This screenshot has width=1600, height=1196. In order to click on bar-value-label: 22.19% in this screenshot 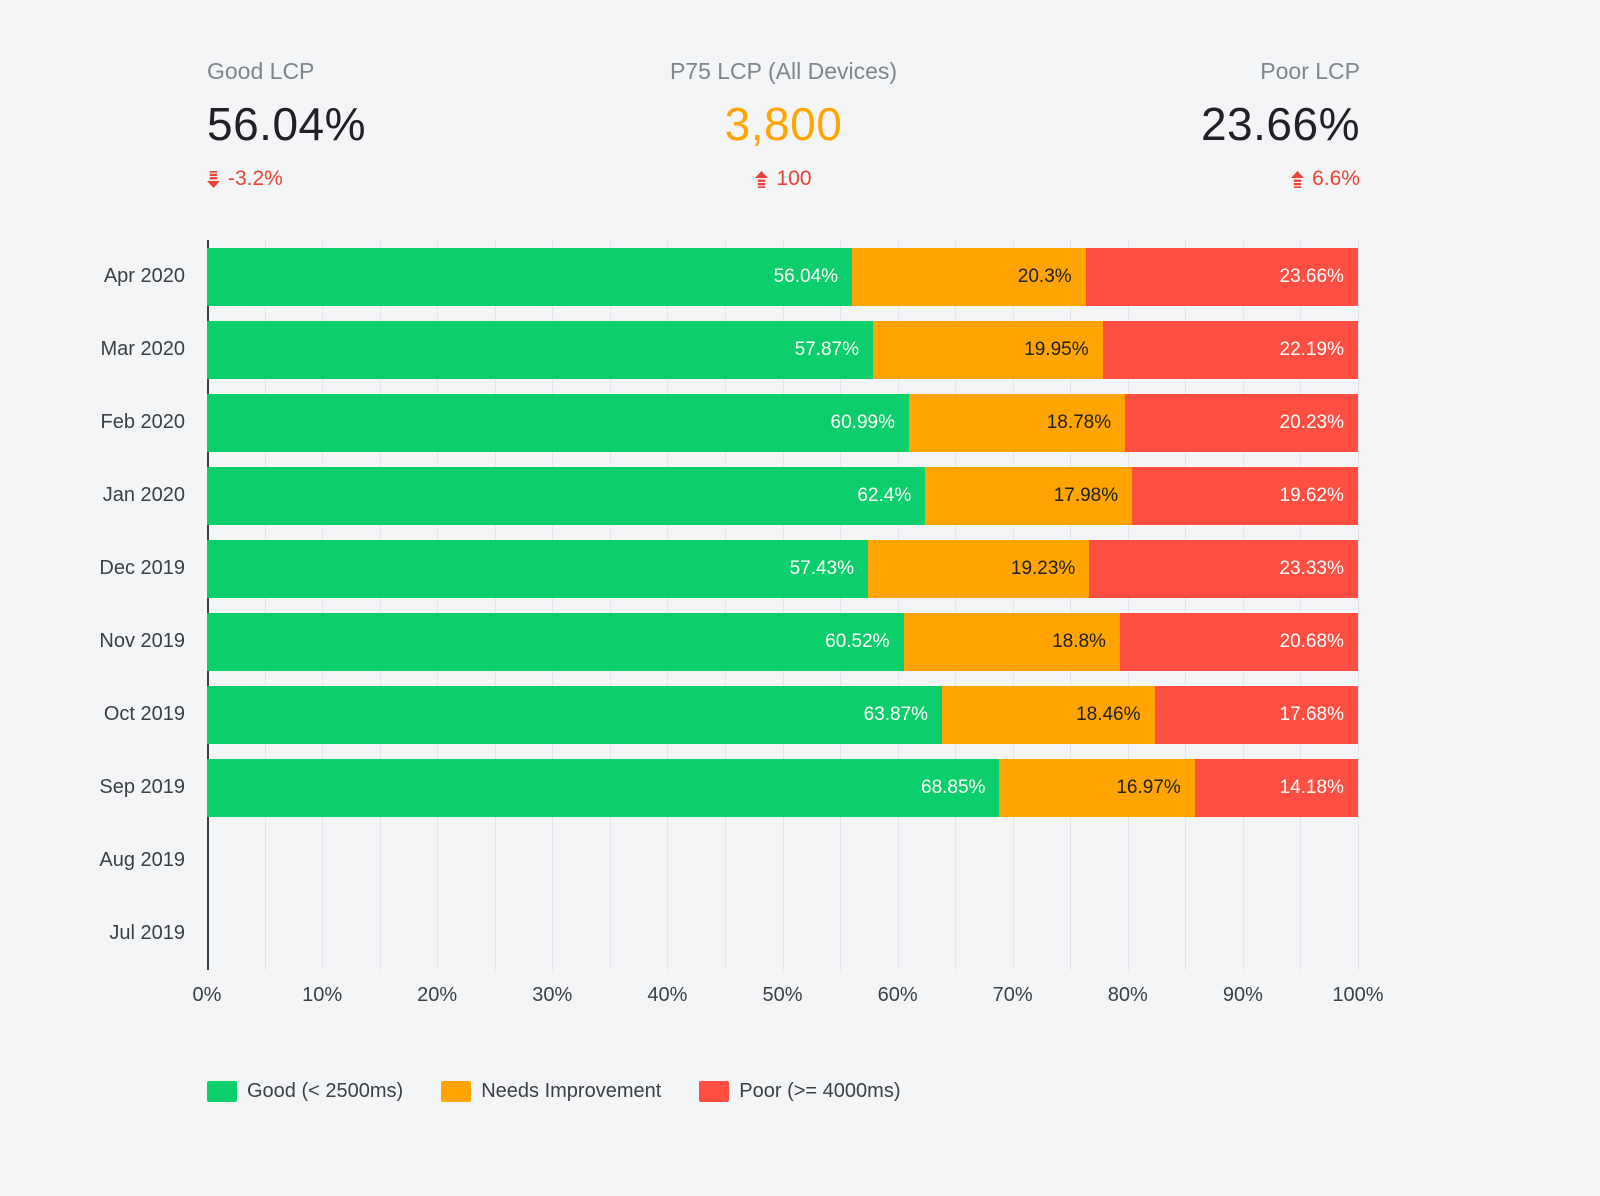, I will do `click(1311, 349)`.